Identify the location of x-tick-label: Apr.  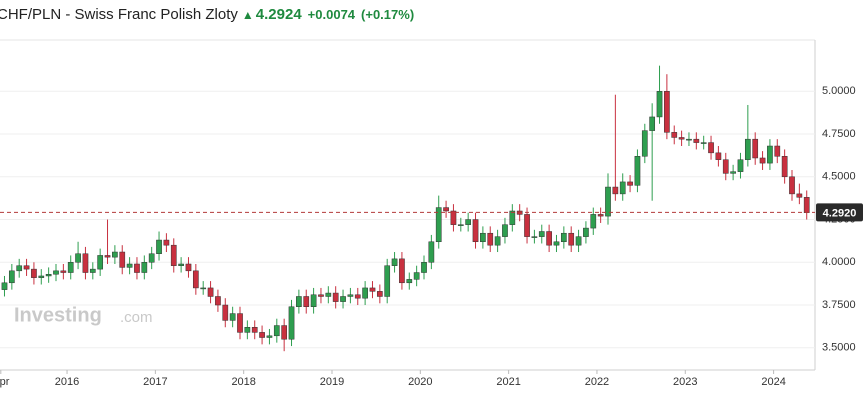
(5, 382).